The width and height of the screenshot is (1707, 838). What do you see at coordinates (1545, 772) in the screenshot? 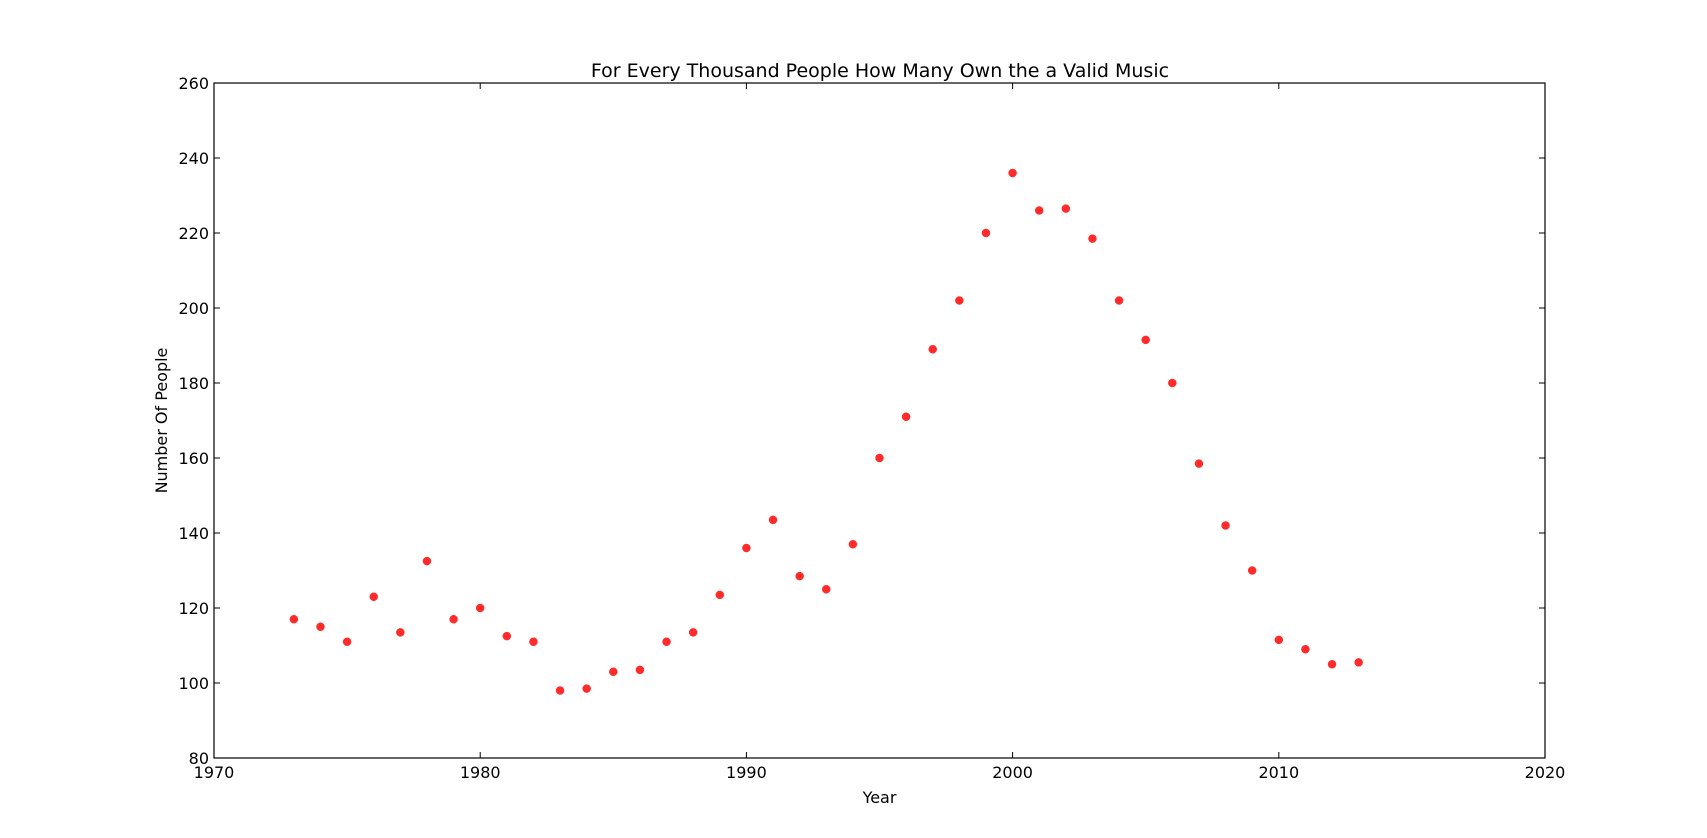
I see `x-tick-label: 2020` at bounding box center [1545, 772].